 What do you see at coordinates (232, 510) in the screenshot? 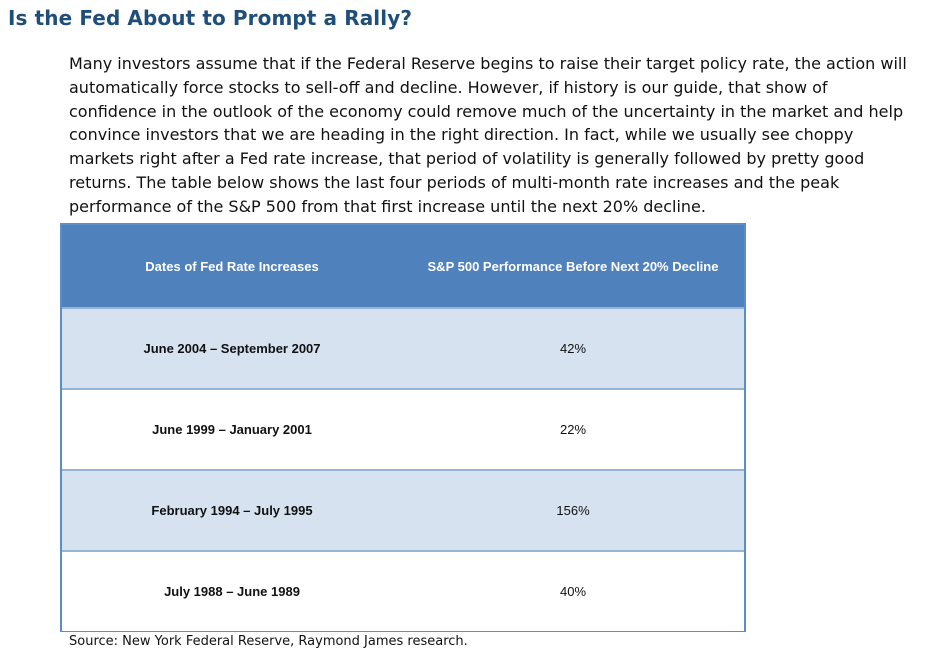
I see `table-cell-dates: February 1994 – July 1995` at bounding box center [232, 510].